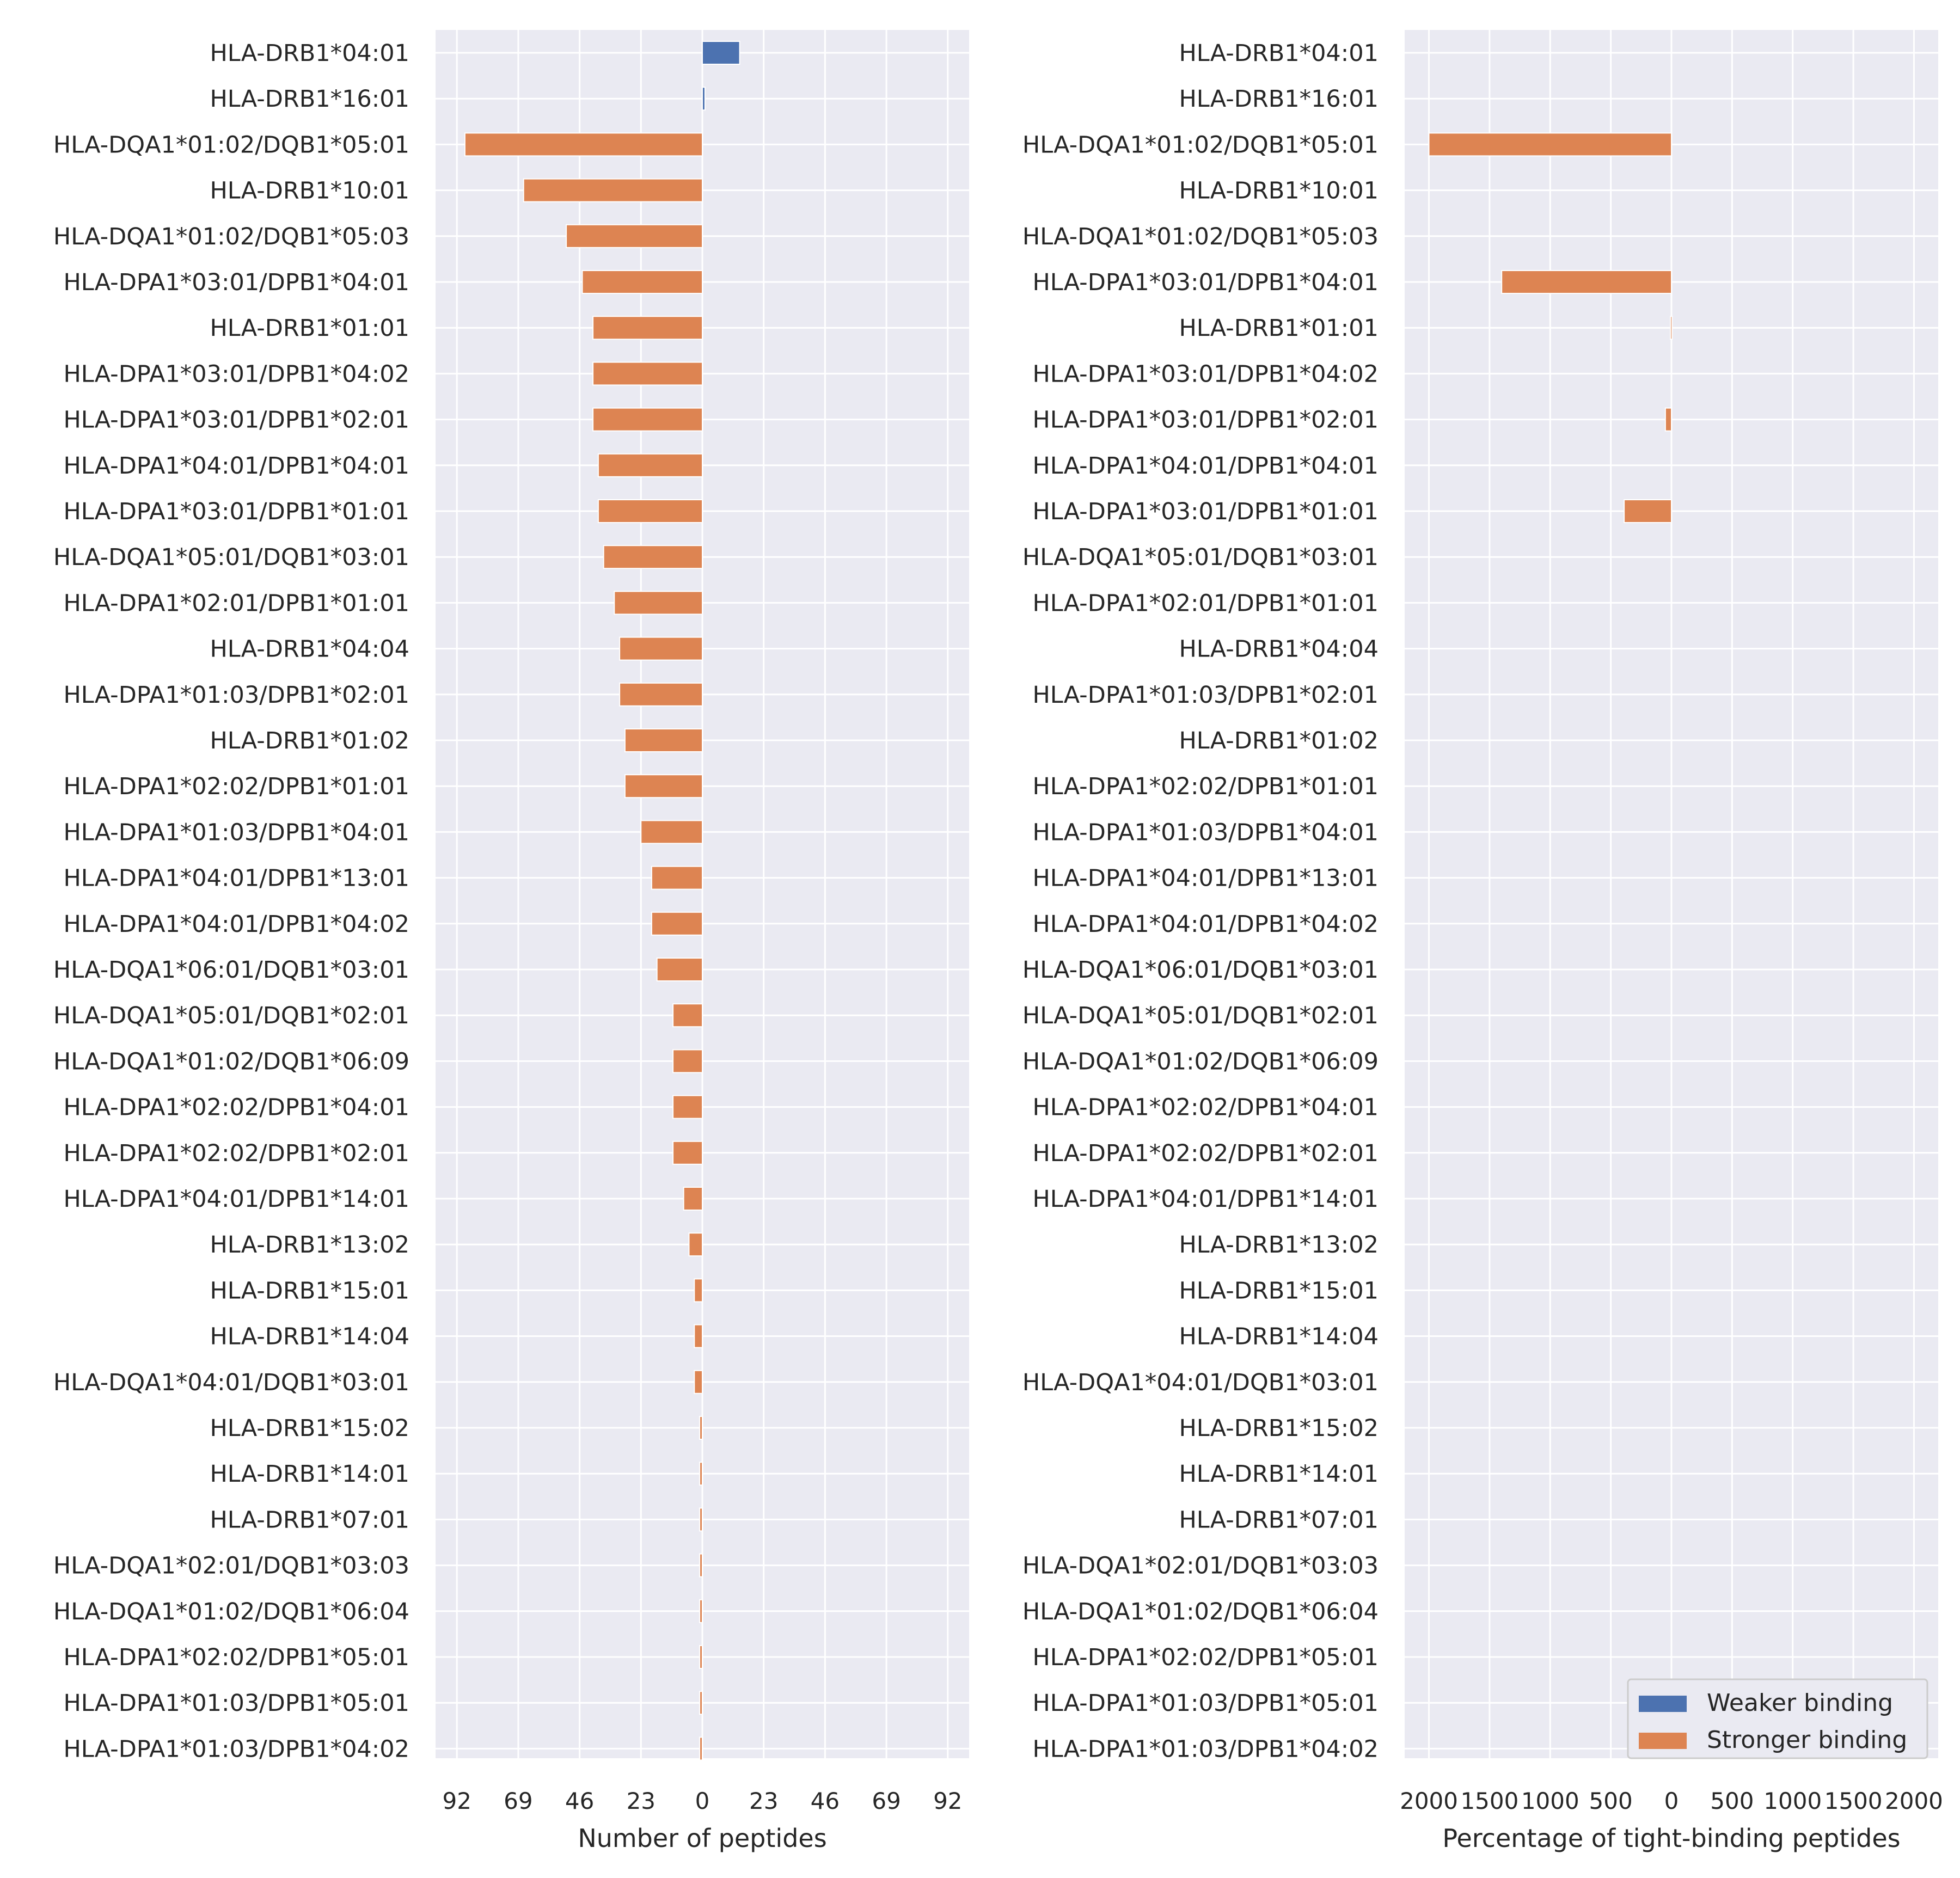  Describe the element at coordinates (1792, 1801) in the screenshot. I see `right-x-tick-label: 1000` at that location.